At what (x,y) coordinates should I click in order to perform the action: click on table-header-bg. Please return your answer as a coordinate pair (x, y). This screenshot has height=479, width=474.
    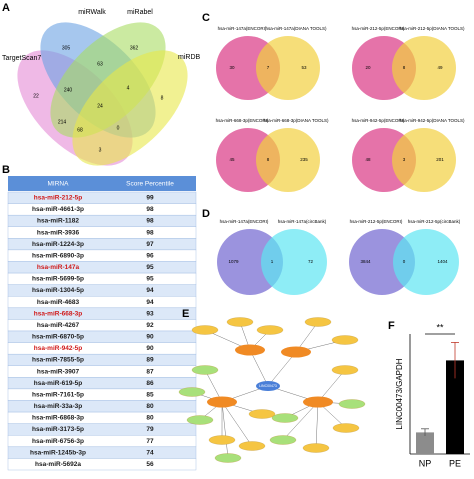
    Looking at the image, I should click on (102, 183).